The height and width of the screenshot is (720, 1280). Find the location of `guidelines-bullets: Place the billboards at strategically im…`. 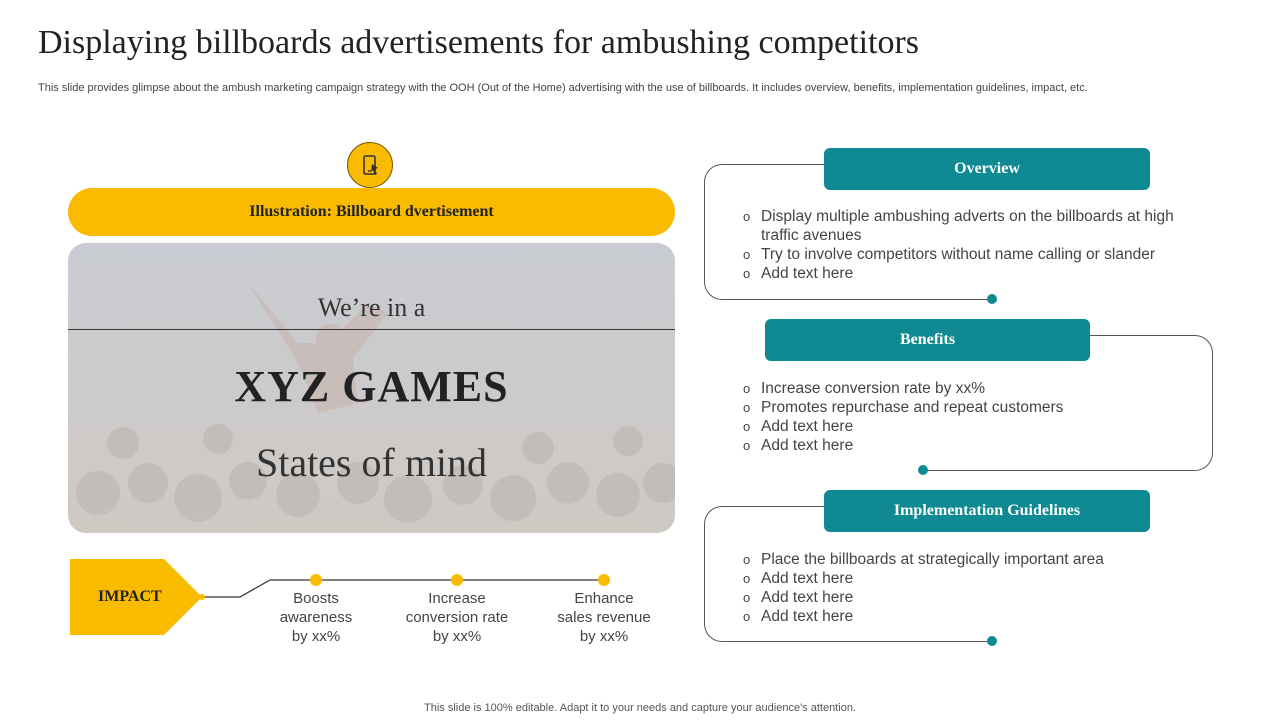

guidelines-bullets: Place the billboards at strategically im… is located at coordinates (973, 588).